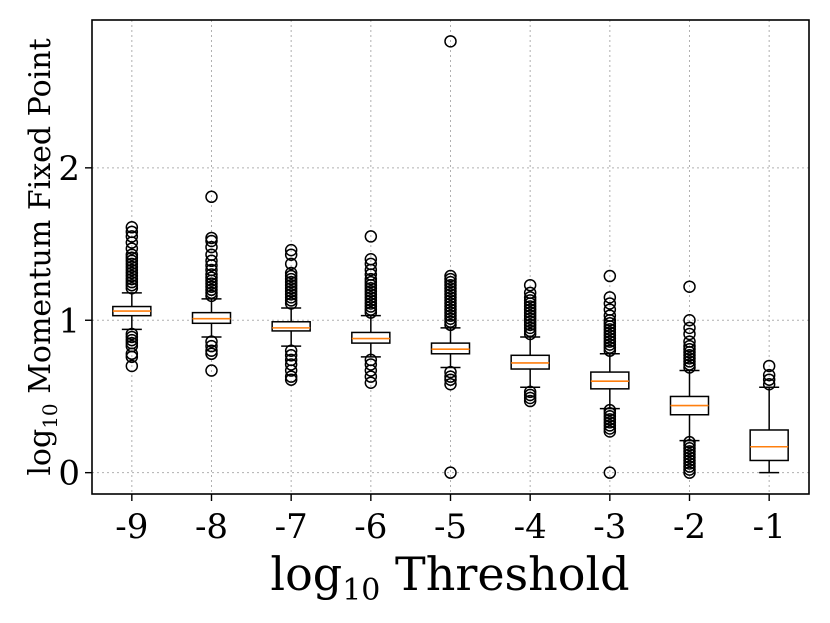 The height and width of the screenshot is (623, 830). What do you see at coordinates (291, 527) in the screenshot?
I see `x-tick-label: -7` at bounding box center [291, 527].